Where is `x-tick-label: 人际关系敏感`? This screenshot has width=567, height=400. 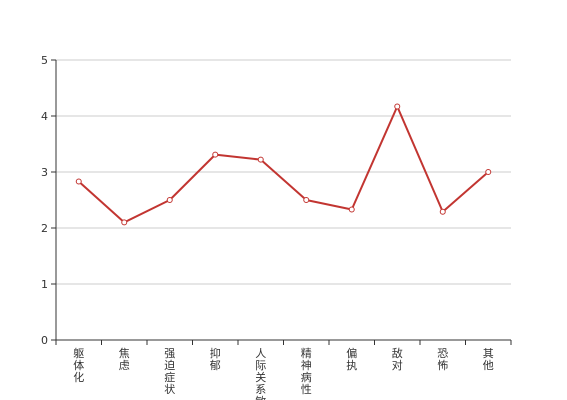
x-tick-label: 人际关系敏感 is located at coordinates (260, 373).